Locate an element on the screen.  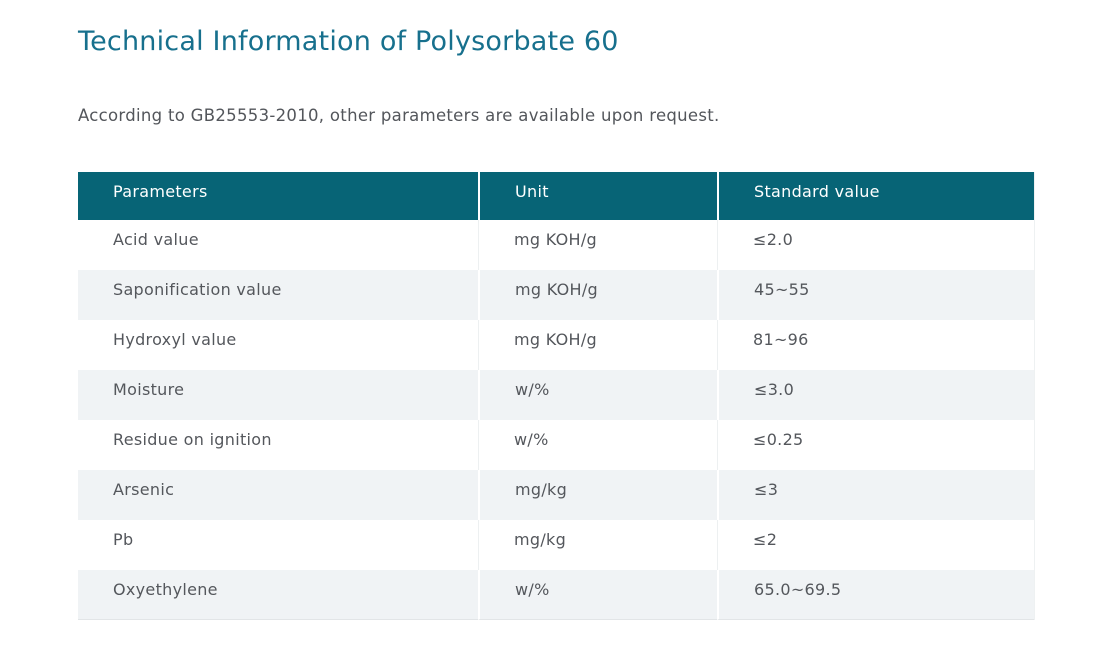
column-header: Unit is located at coordinates (597, 196).